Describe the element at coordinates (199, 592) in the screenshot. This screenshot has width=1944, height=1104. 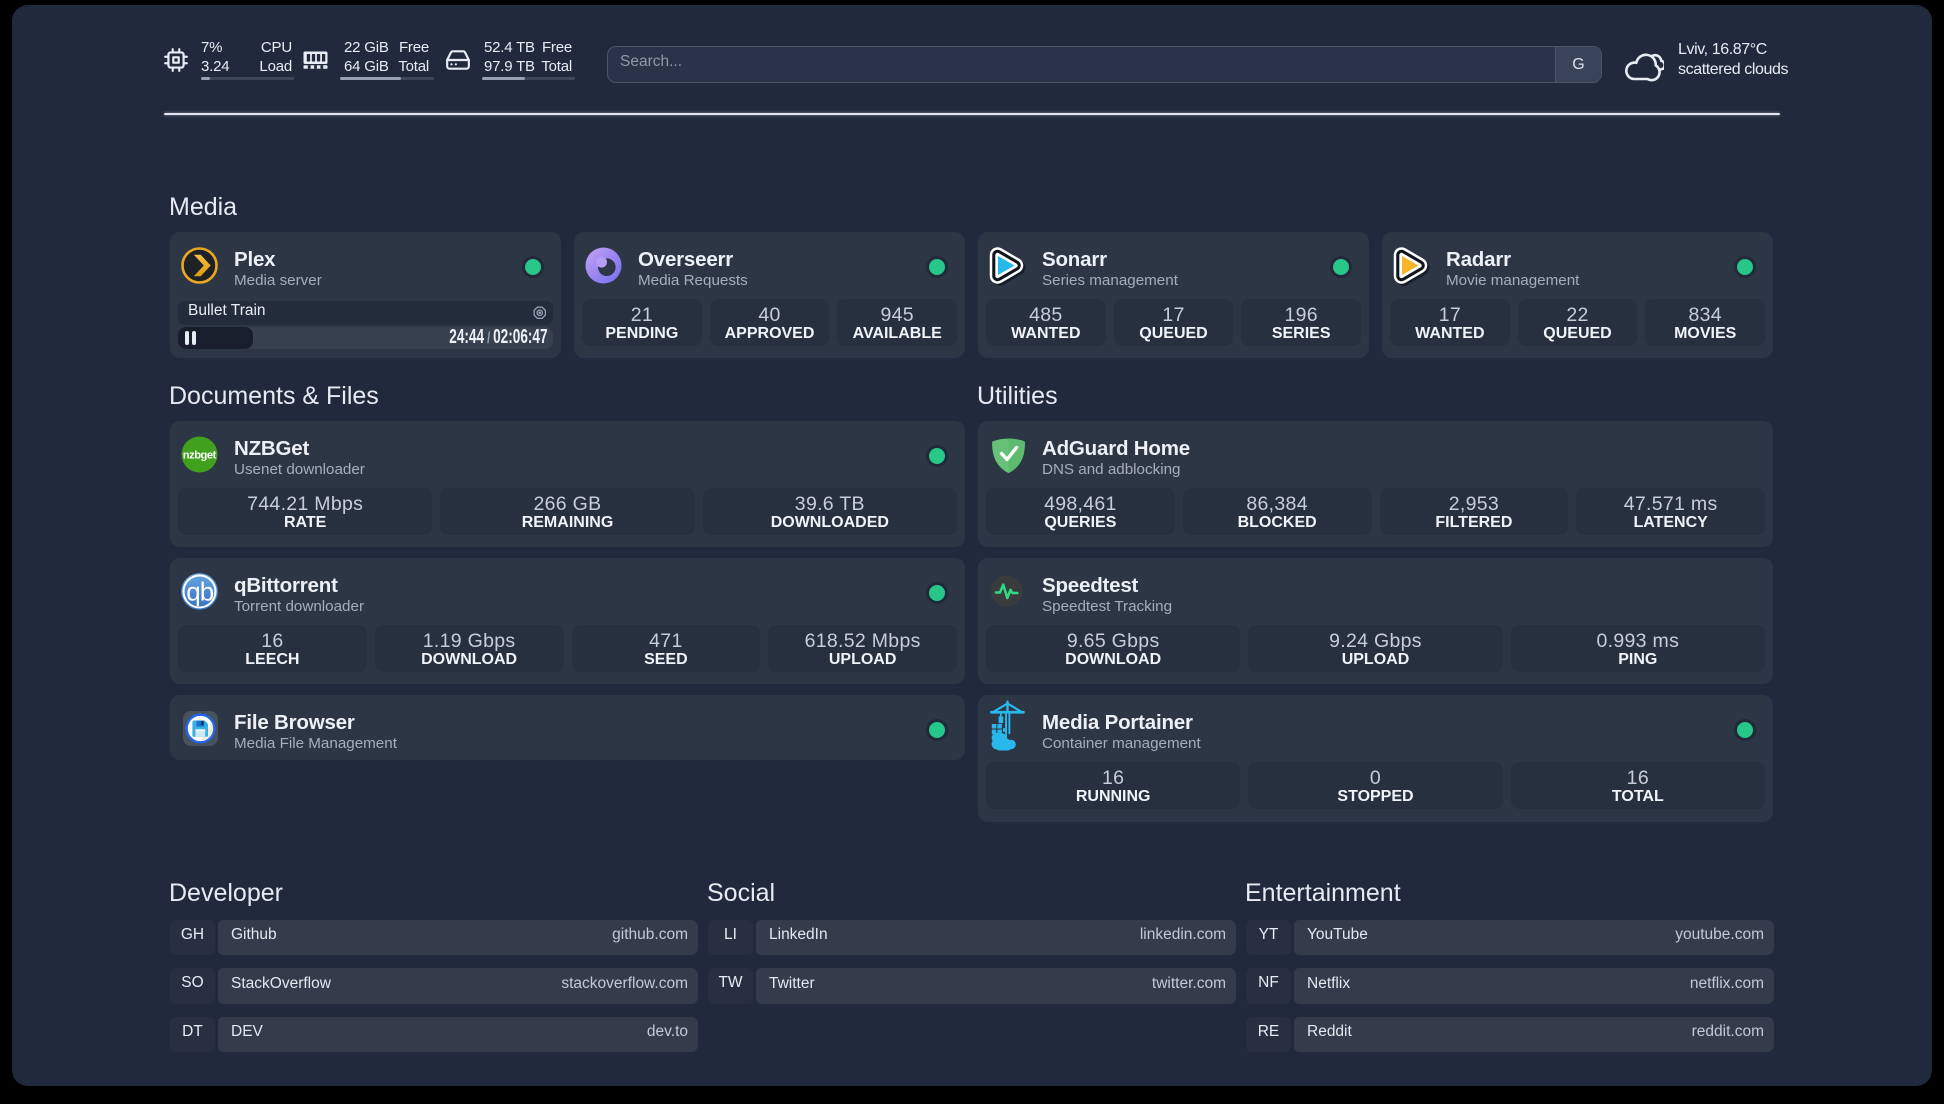
I see `svg-text: qb` at that location.